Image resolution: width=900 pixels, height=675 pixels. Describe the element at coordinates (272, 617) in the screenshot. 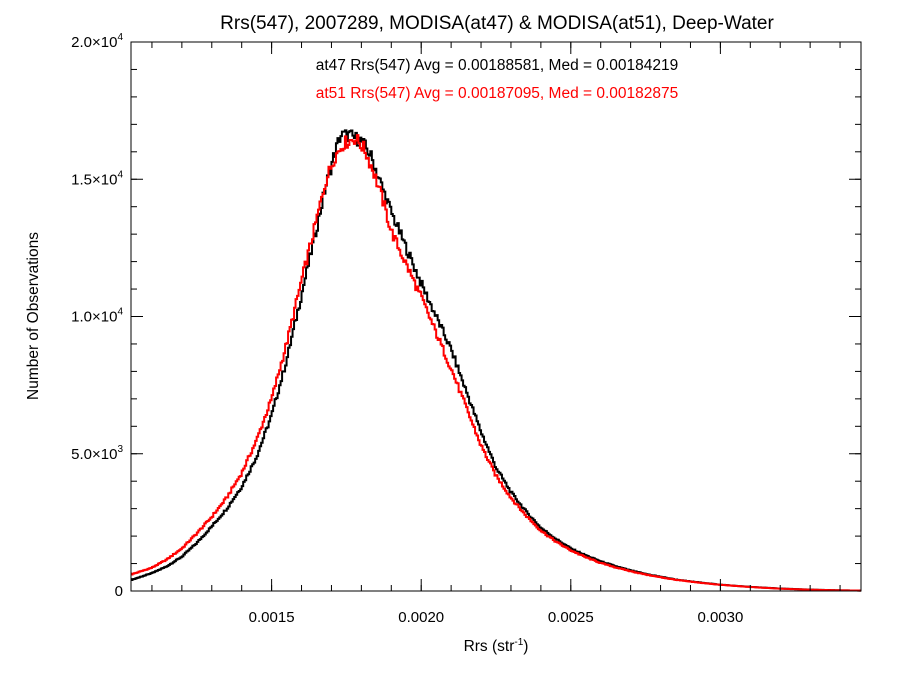

I see `x-tick-label: 0.0015` at that location.